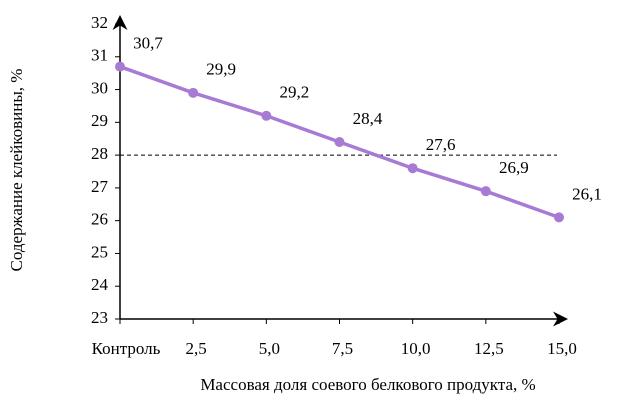 The width and height of the screenshot is (620, 412). I want to click on data-label: 29,2, so click(294, 92).